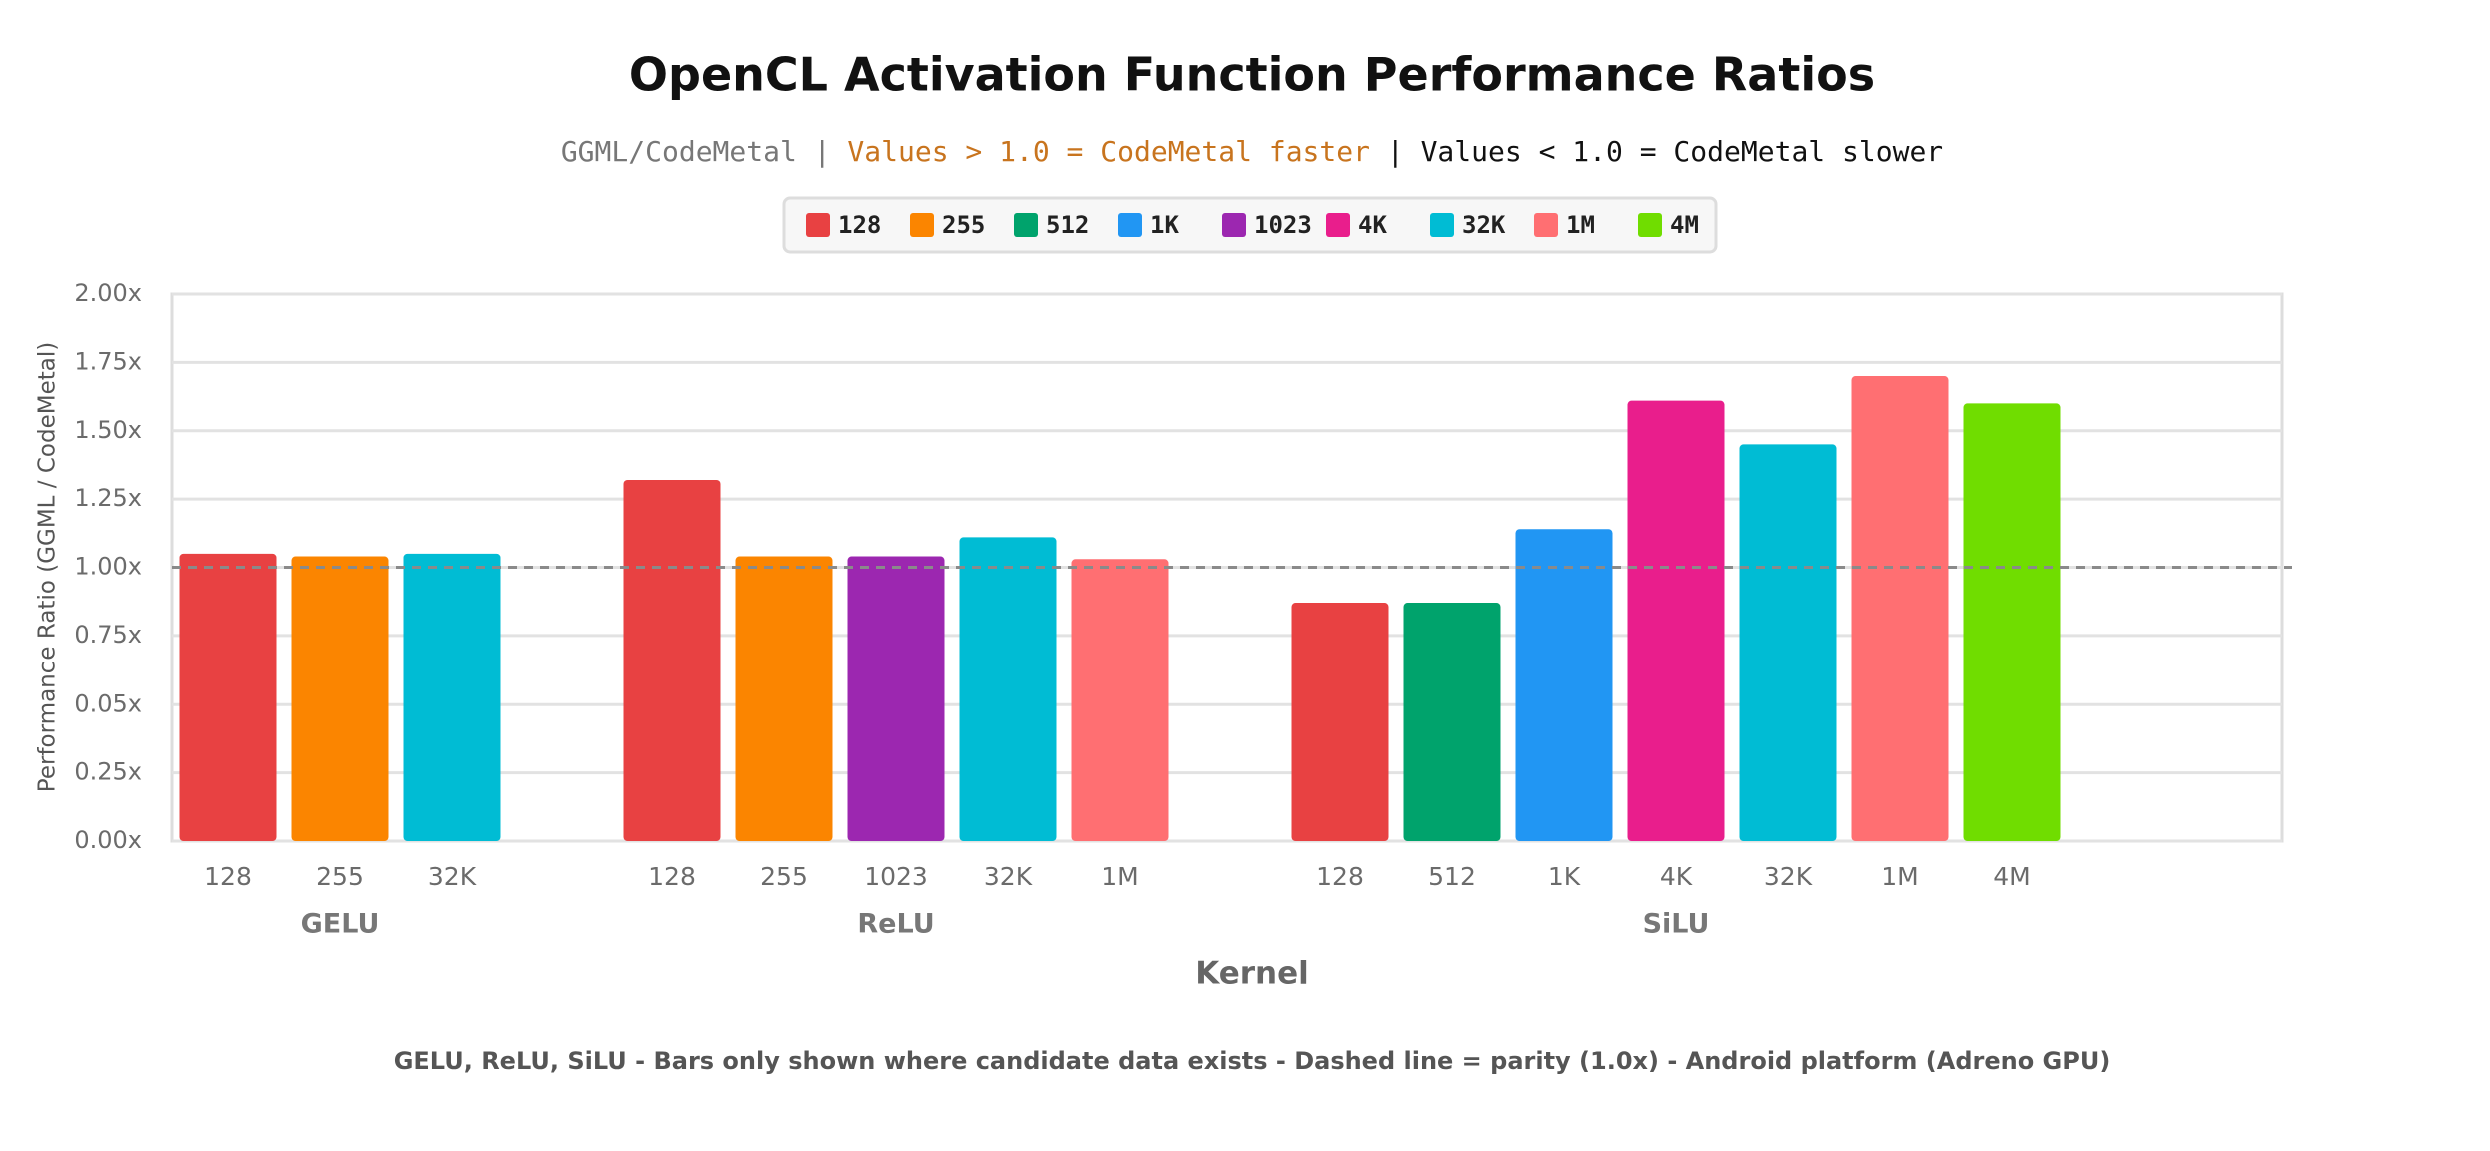  What do you see at coordinates (1164, 225) in the screenshot?
I see `legend-label: 1K` at bounding box center [1164, 225].